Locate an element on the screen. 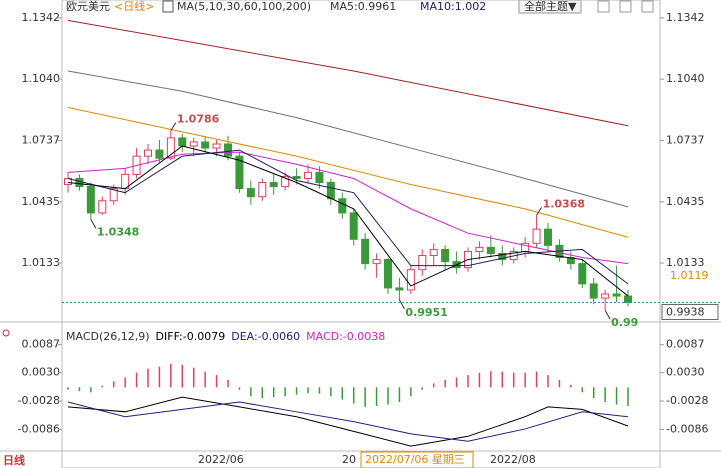  ma-icon is located at coordinates (168, 6).